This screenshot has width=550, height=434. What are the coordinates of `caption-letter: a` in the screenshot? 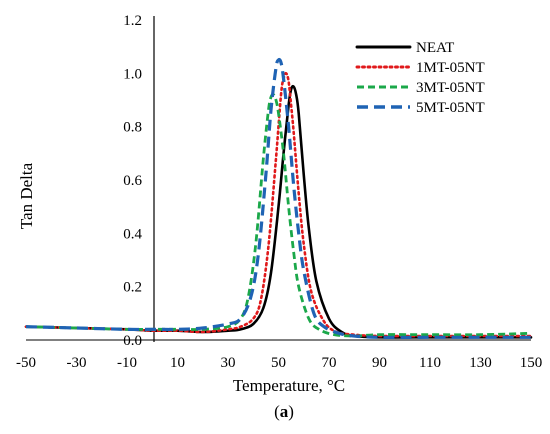 It's located at (284, 411).